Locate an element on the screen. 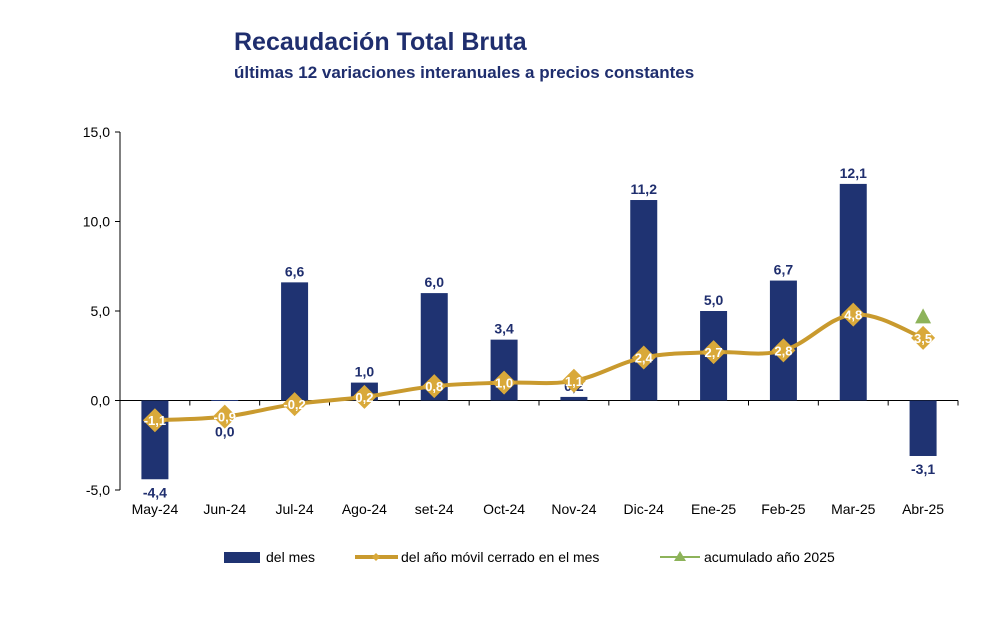 Image resolution: width=1000 pixels, height=631 pixels. x-tick-label: Jul-24 is located at coordinates (295, 509).